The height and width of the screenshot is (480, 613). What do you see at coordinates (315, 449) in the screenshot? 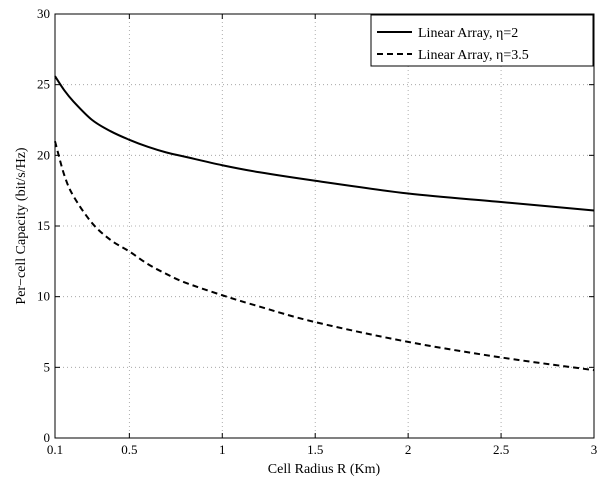
I see `x-tick-label: 1.5` at bounding box center [315, 449].